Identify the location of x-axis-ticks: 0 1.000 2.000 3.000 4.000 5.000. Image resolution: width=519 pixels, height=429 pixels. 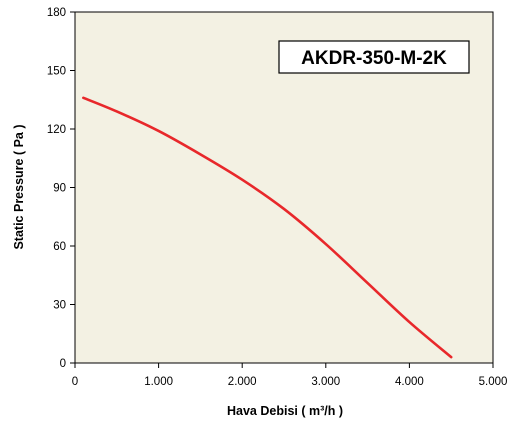
(290, 375).